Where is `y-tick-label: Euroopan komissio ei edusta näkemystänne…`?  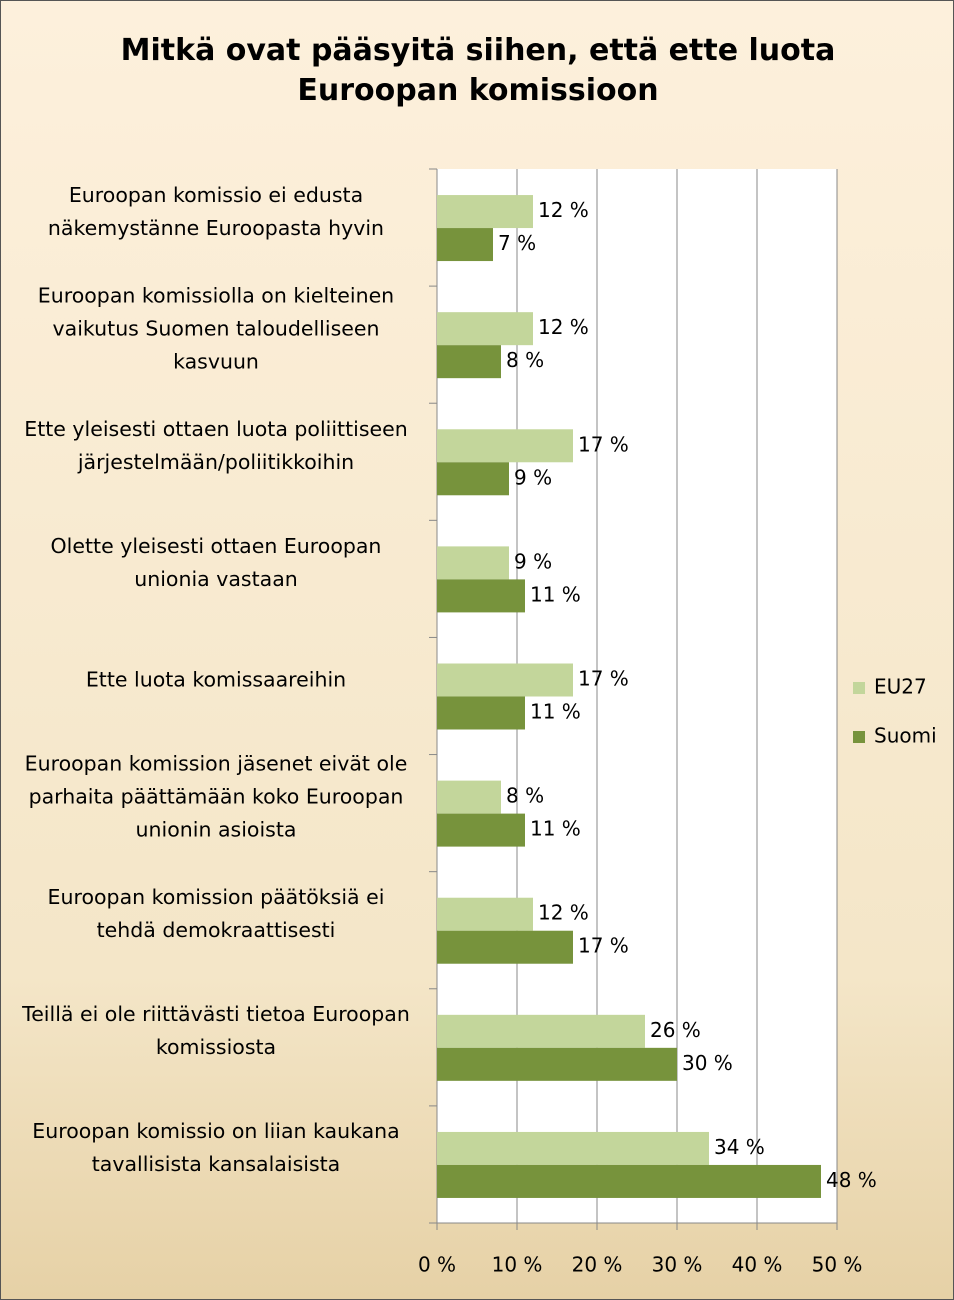
y-tick-label: Euroopan komissio ei edusta näkemystänne… is located at coordinates (216, 211).